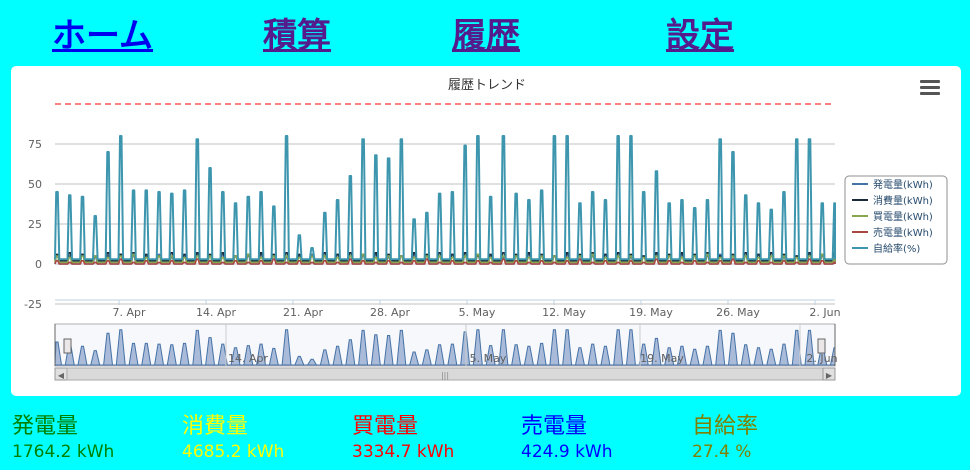  I want to click on stat-generation-value: 1764.2 kWh, so click(63, 452).